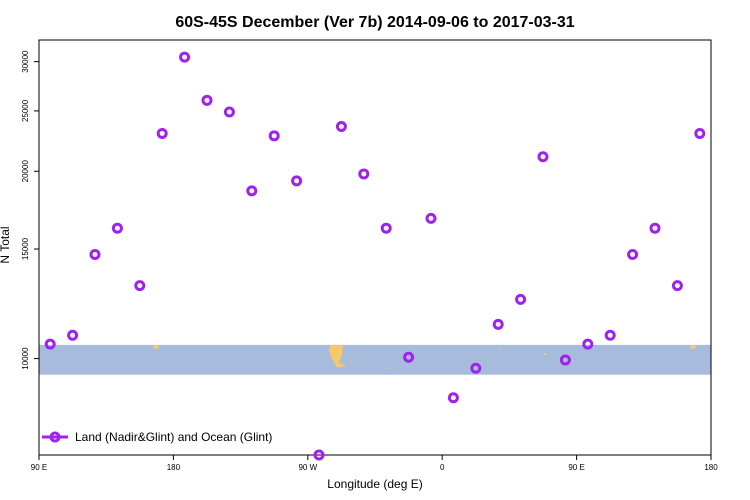 The image size is (750, 500). I want to click on legend: Land (Nadir&Glint) and Ocean (Glint), so click(157, 437).